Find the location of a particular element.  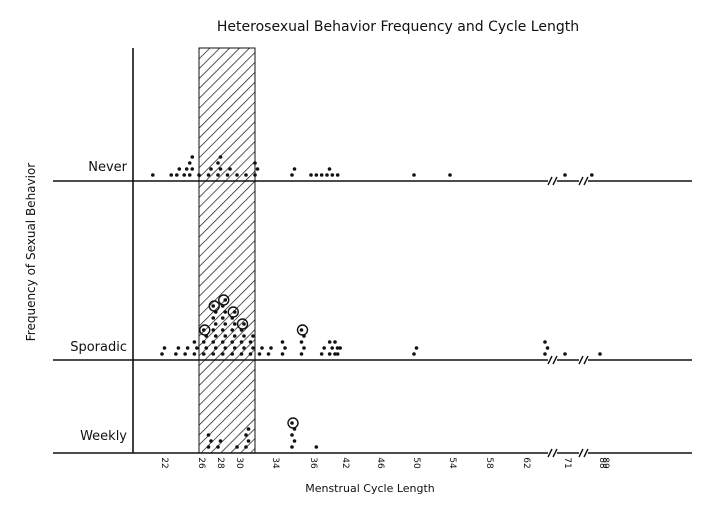

axis-breaks is located at coordinates (568, 317).